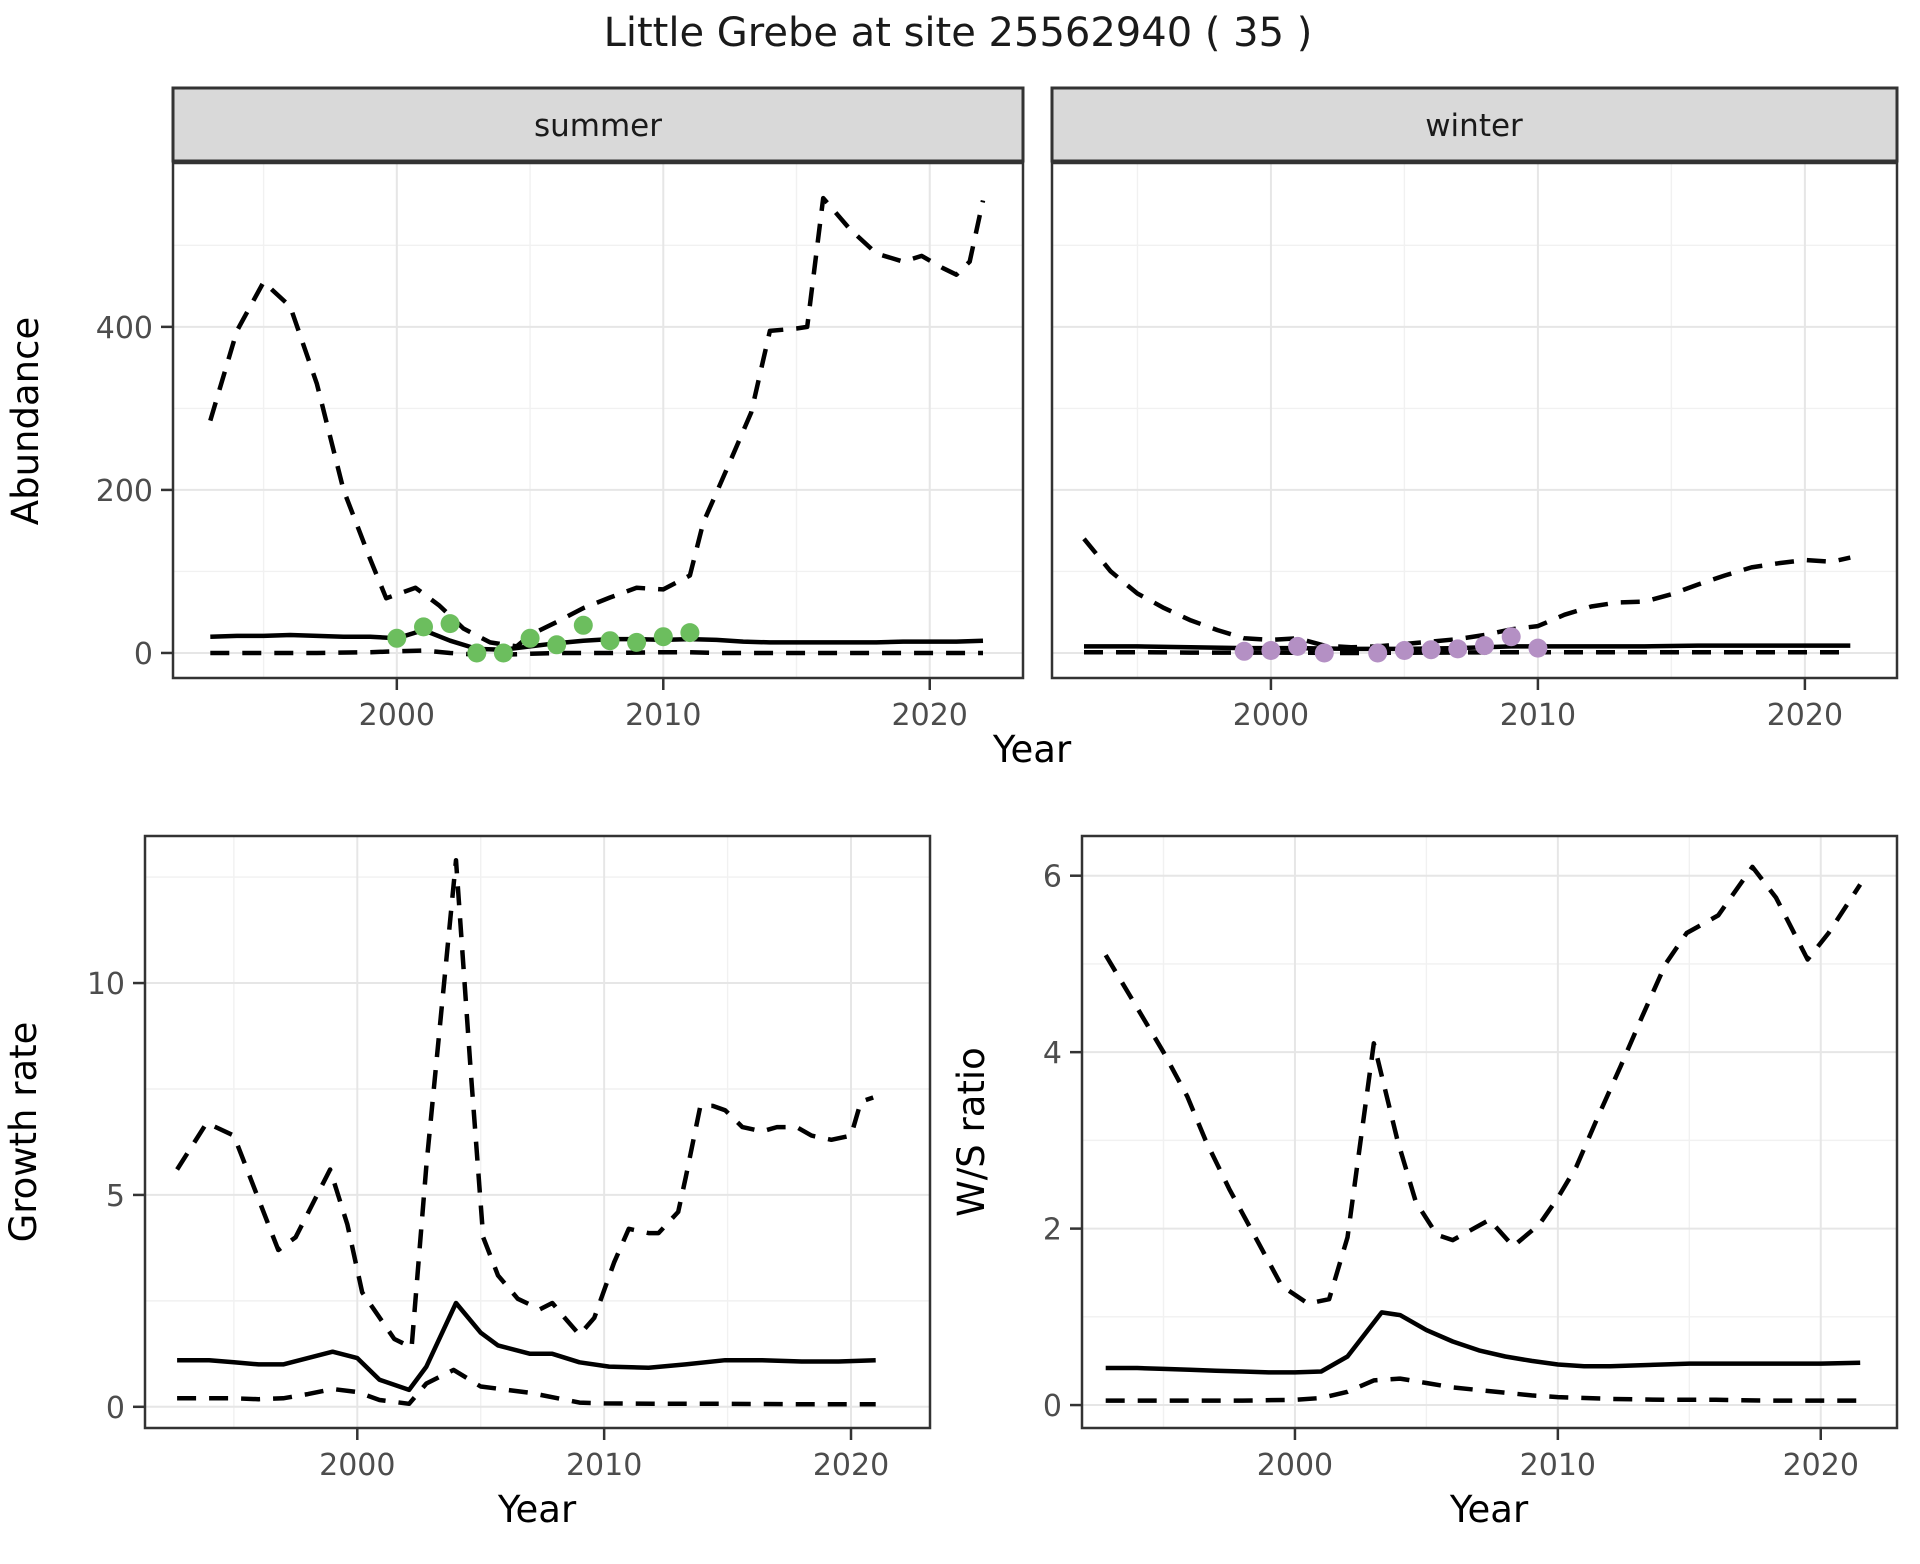 The width and height of the screenshot is (1920, 1564). I want to click on ws-upper-credible-line, so click(1483, 1085).